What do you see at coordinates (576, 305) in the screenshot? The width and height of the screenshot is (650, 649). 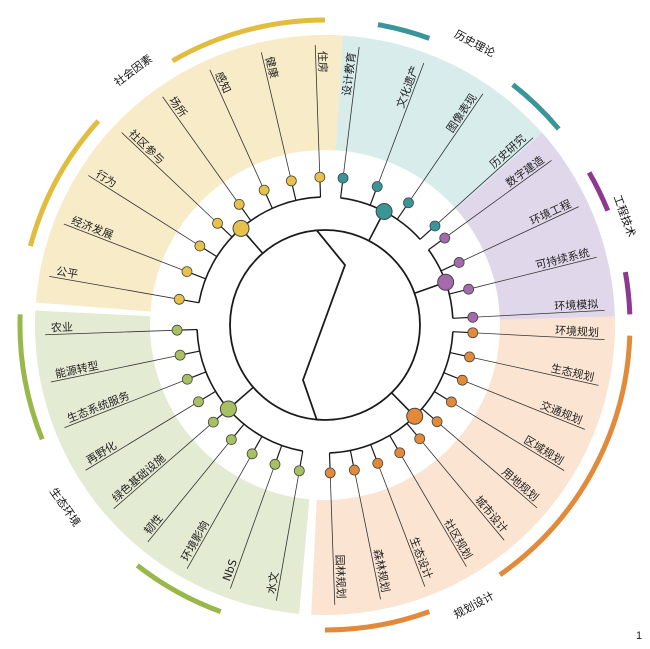 I see `leaf-label: 环境模拟` at bounding box center [576, 305].